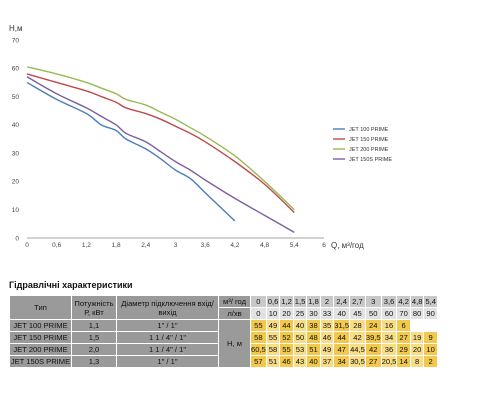 The width and height of the screenshot is (500, 400). I want to click on row-type: JET 150 PRIME, so click(40, 337).